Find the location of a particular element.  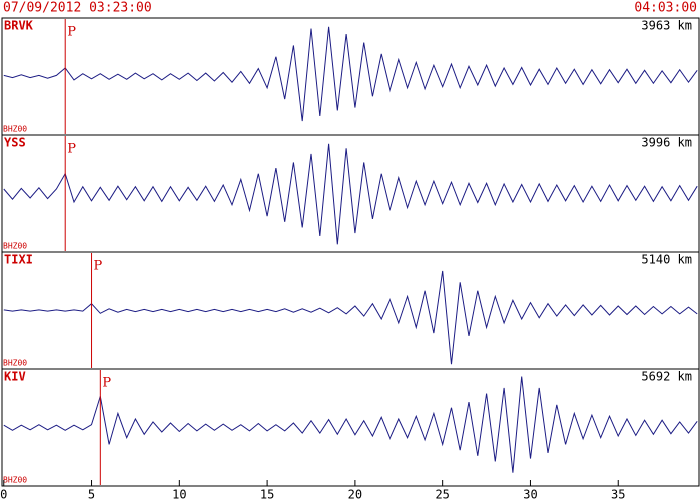

distance: 5692 km is located at coordinates (666, 377).